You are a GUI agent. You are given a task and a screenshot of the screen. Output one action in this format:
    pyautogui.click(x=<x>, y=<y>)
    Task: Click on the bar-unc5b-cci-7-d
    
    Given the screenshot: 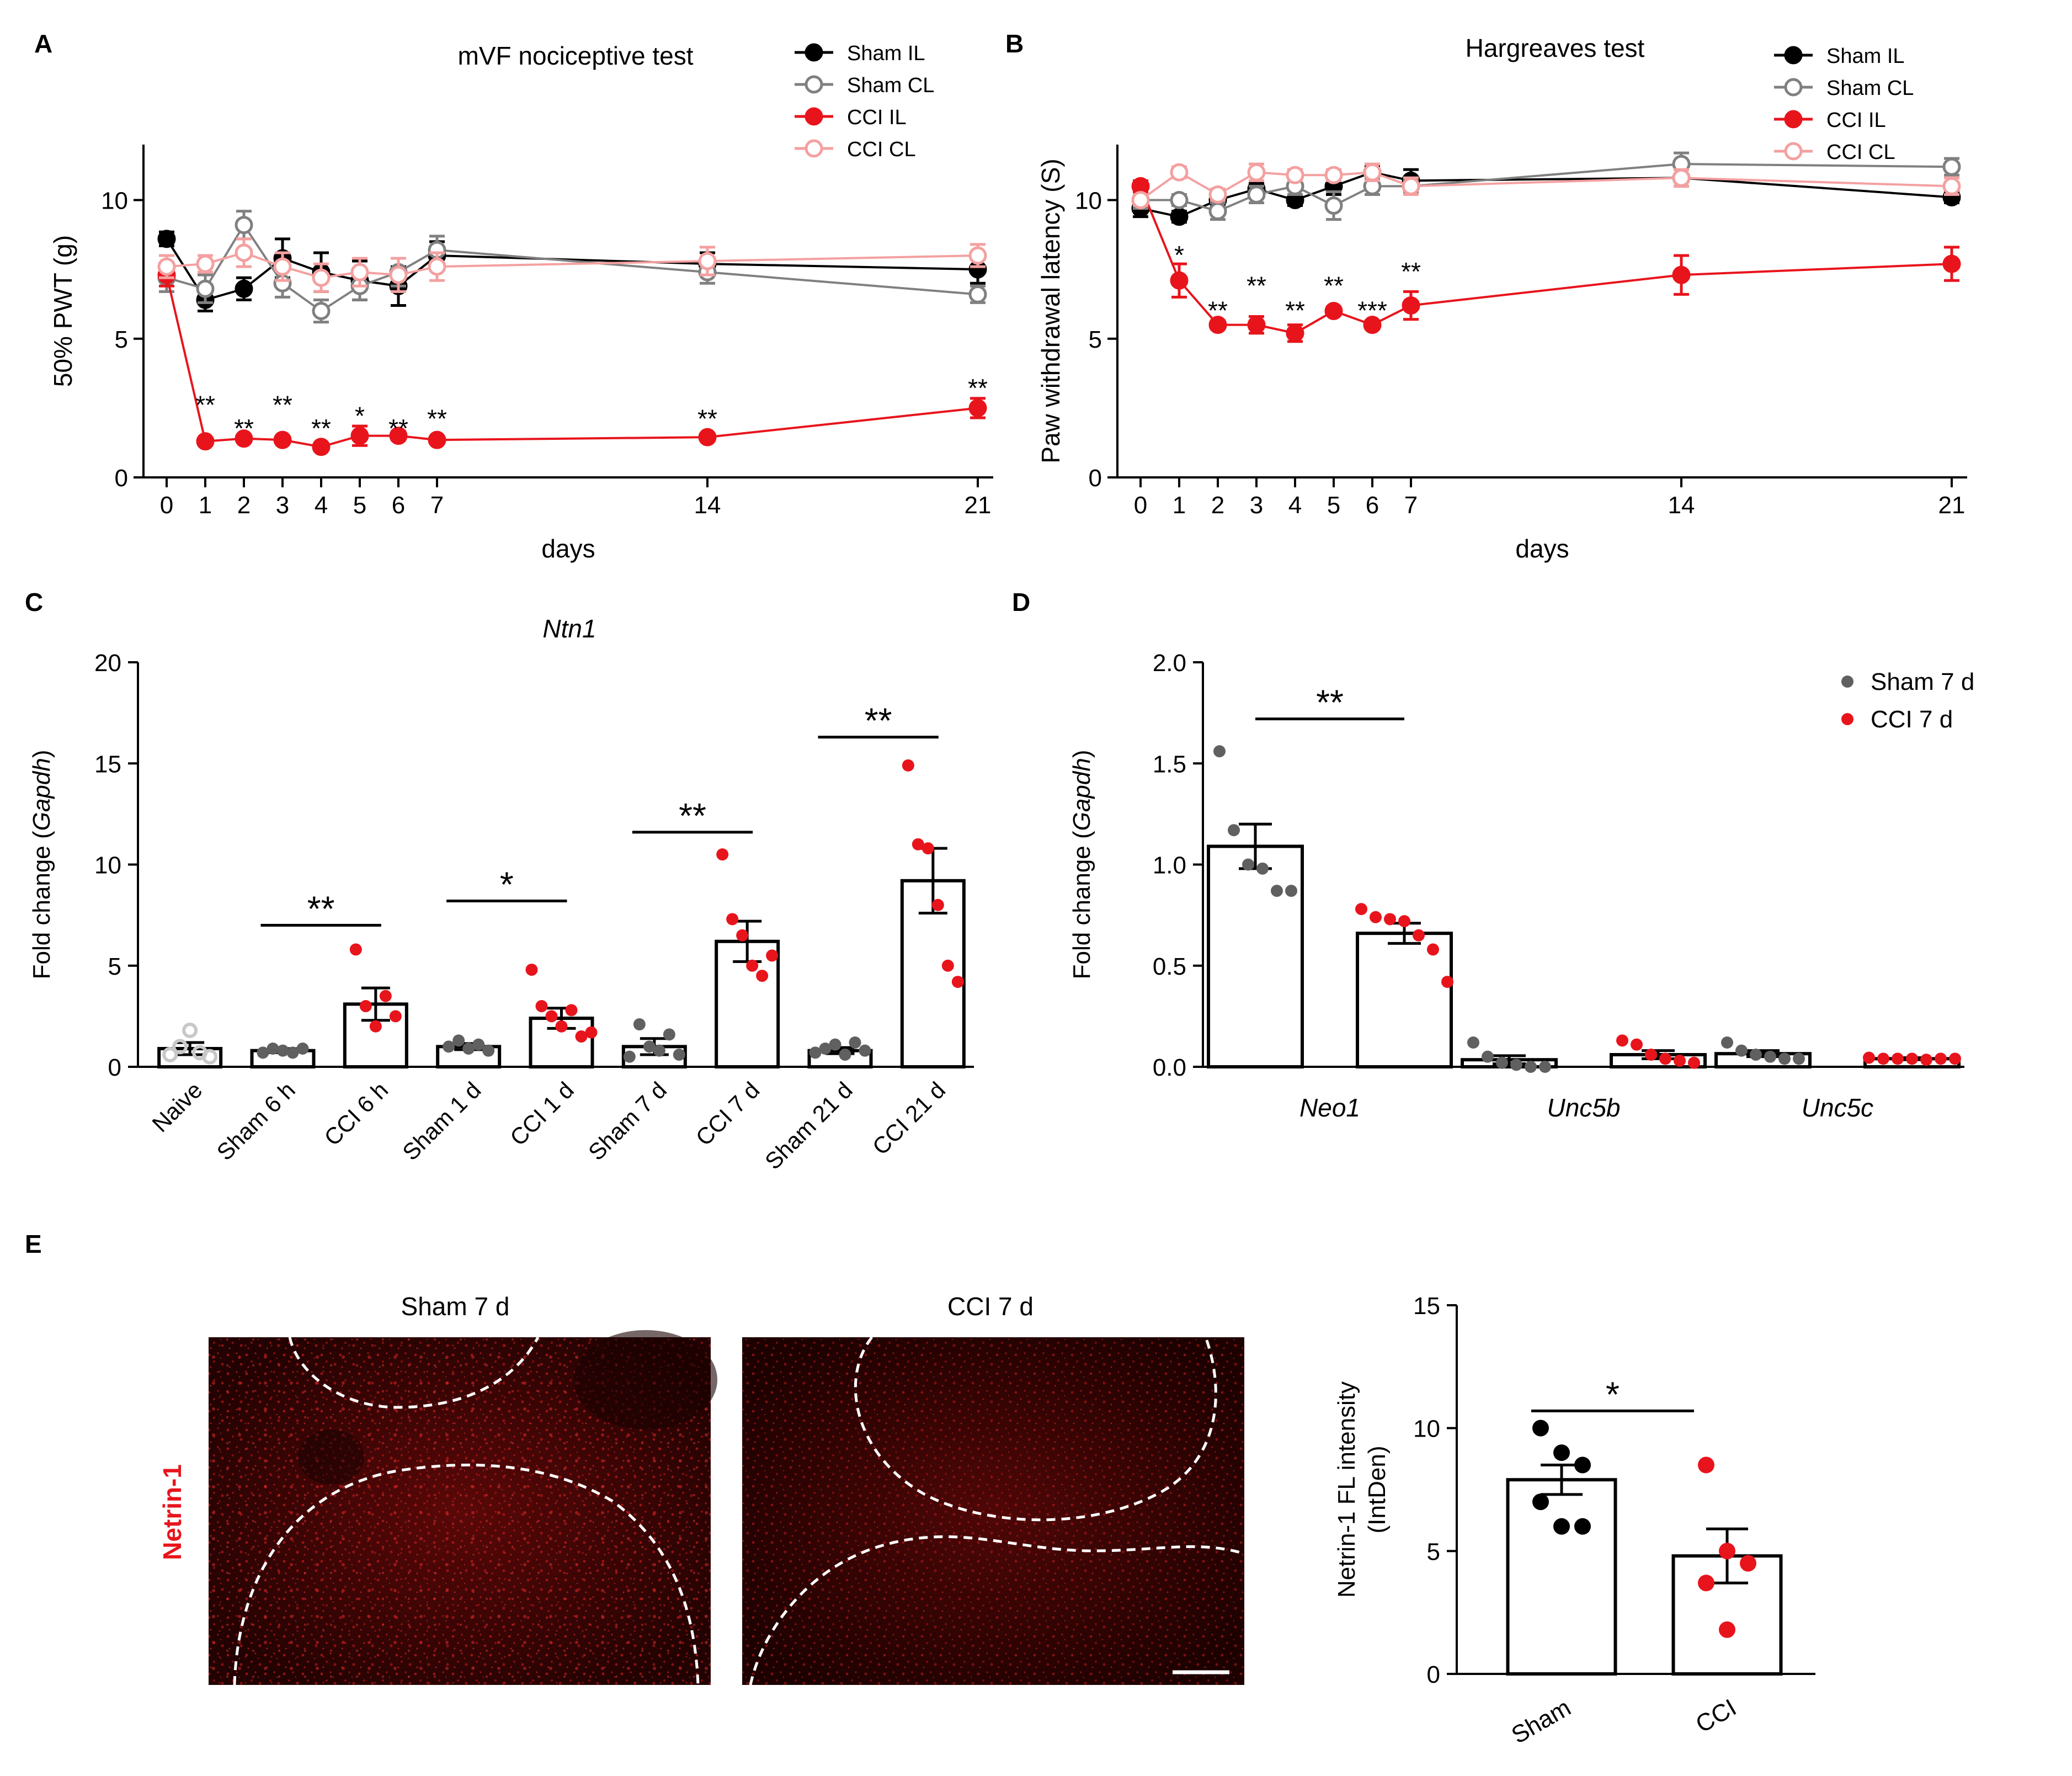 What is the action you would take?
    pyautogui.click(x=1658, y=1051)
    